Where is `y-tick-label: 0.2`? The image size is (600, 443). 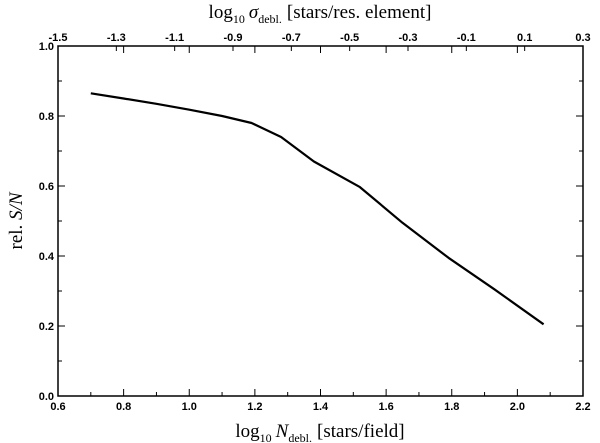
y-tick-label: 0.2 is located at coordinates (46, 327).